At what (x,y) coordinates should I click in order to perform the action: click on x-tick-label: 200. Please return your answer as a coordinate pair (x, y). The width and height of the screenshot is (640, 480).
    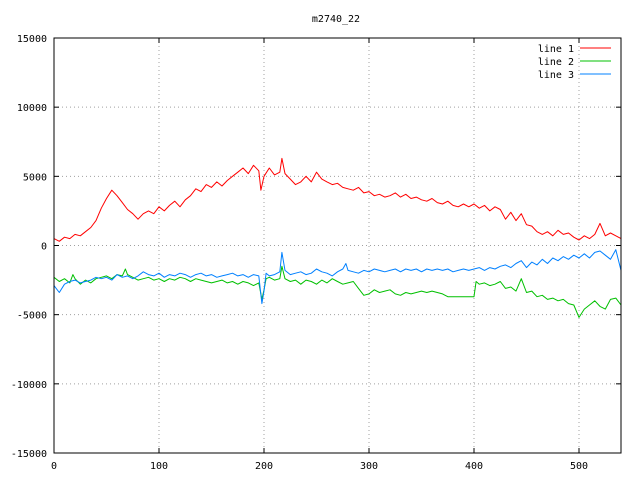
    Looking at the image, I should click on (264, 466).